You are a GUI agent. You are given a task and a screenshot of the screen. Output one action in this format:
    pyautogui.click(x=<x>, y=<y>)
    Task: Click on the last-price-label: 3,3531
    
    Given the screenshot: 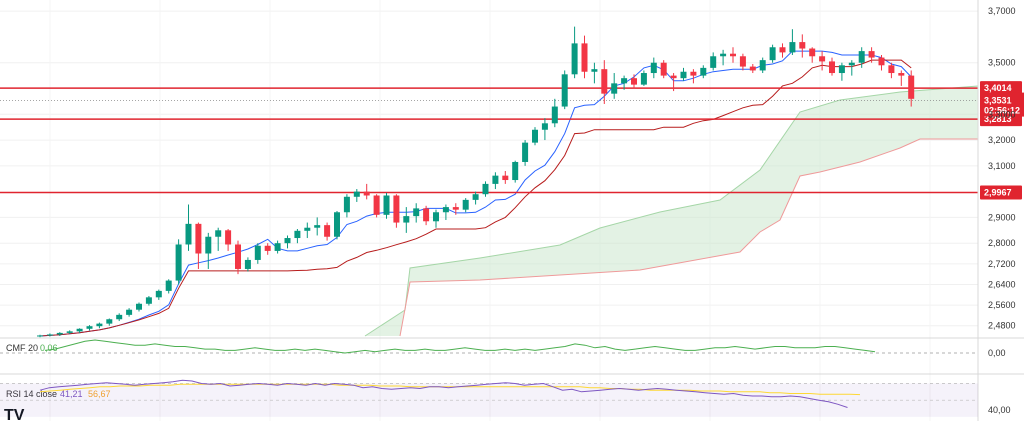 What is the action you would take?
    pyautogui.click(x=998, y=101)
    